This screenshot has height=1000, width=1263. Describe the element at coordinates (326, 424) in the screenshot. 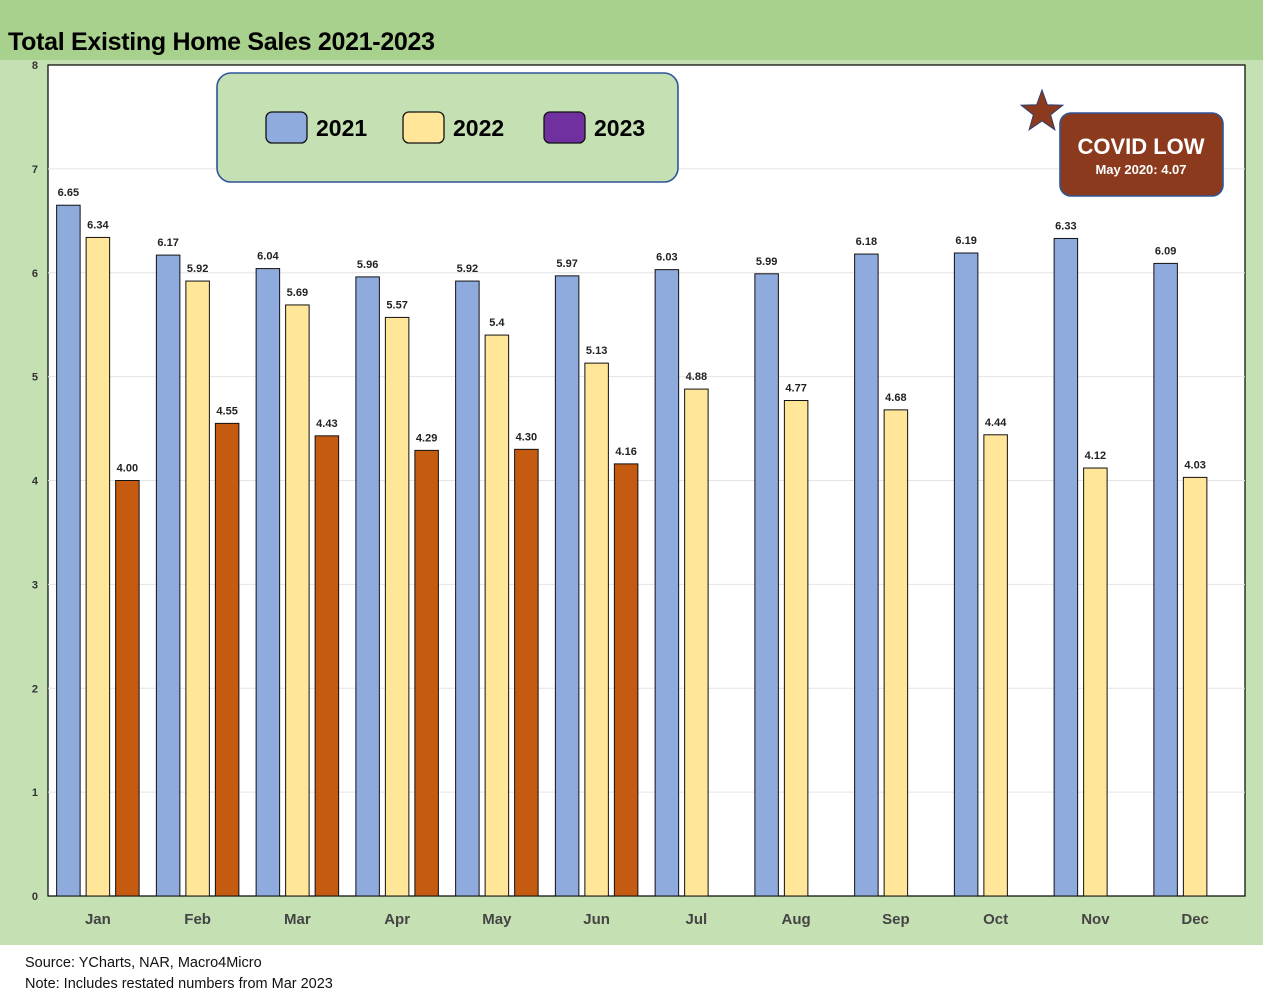

I see `data-label: 4.43` at that location.